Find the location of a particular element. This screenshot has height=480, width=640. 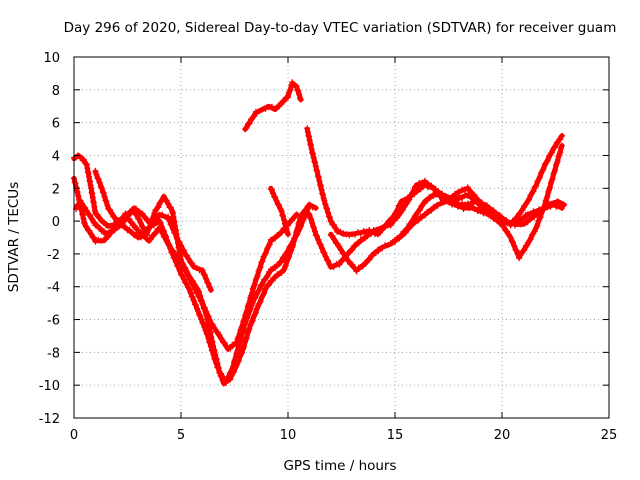

y-tick-label: 0 is located at coordinates (56, 222).